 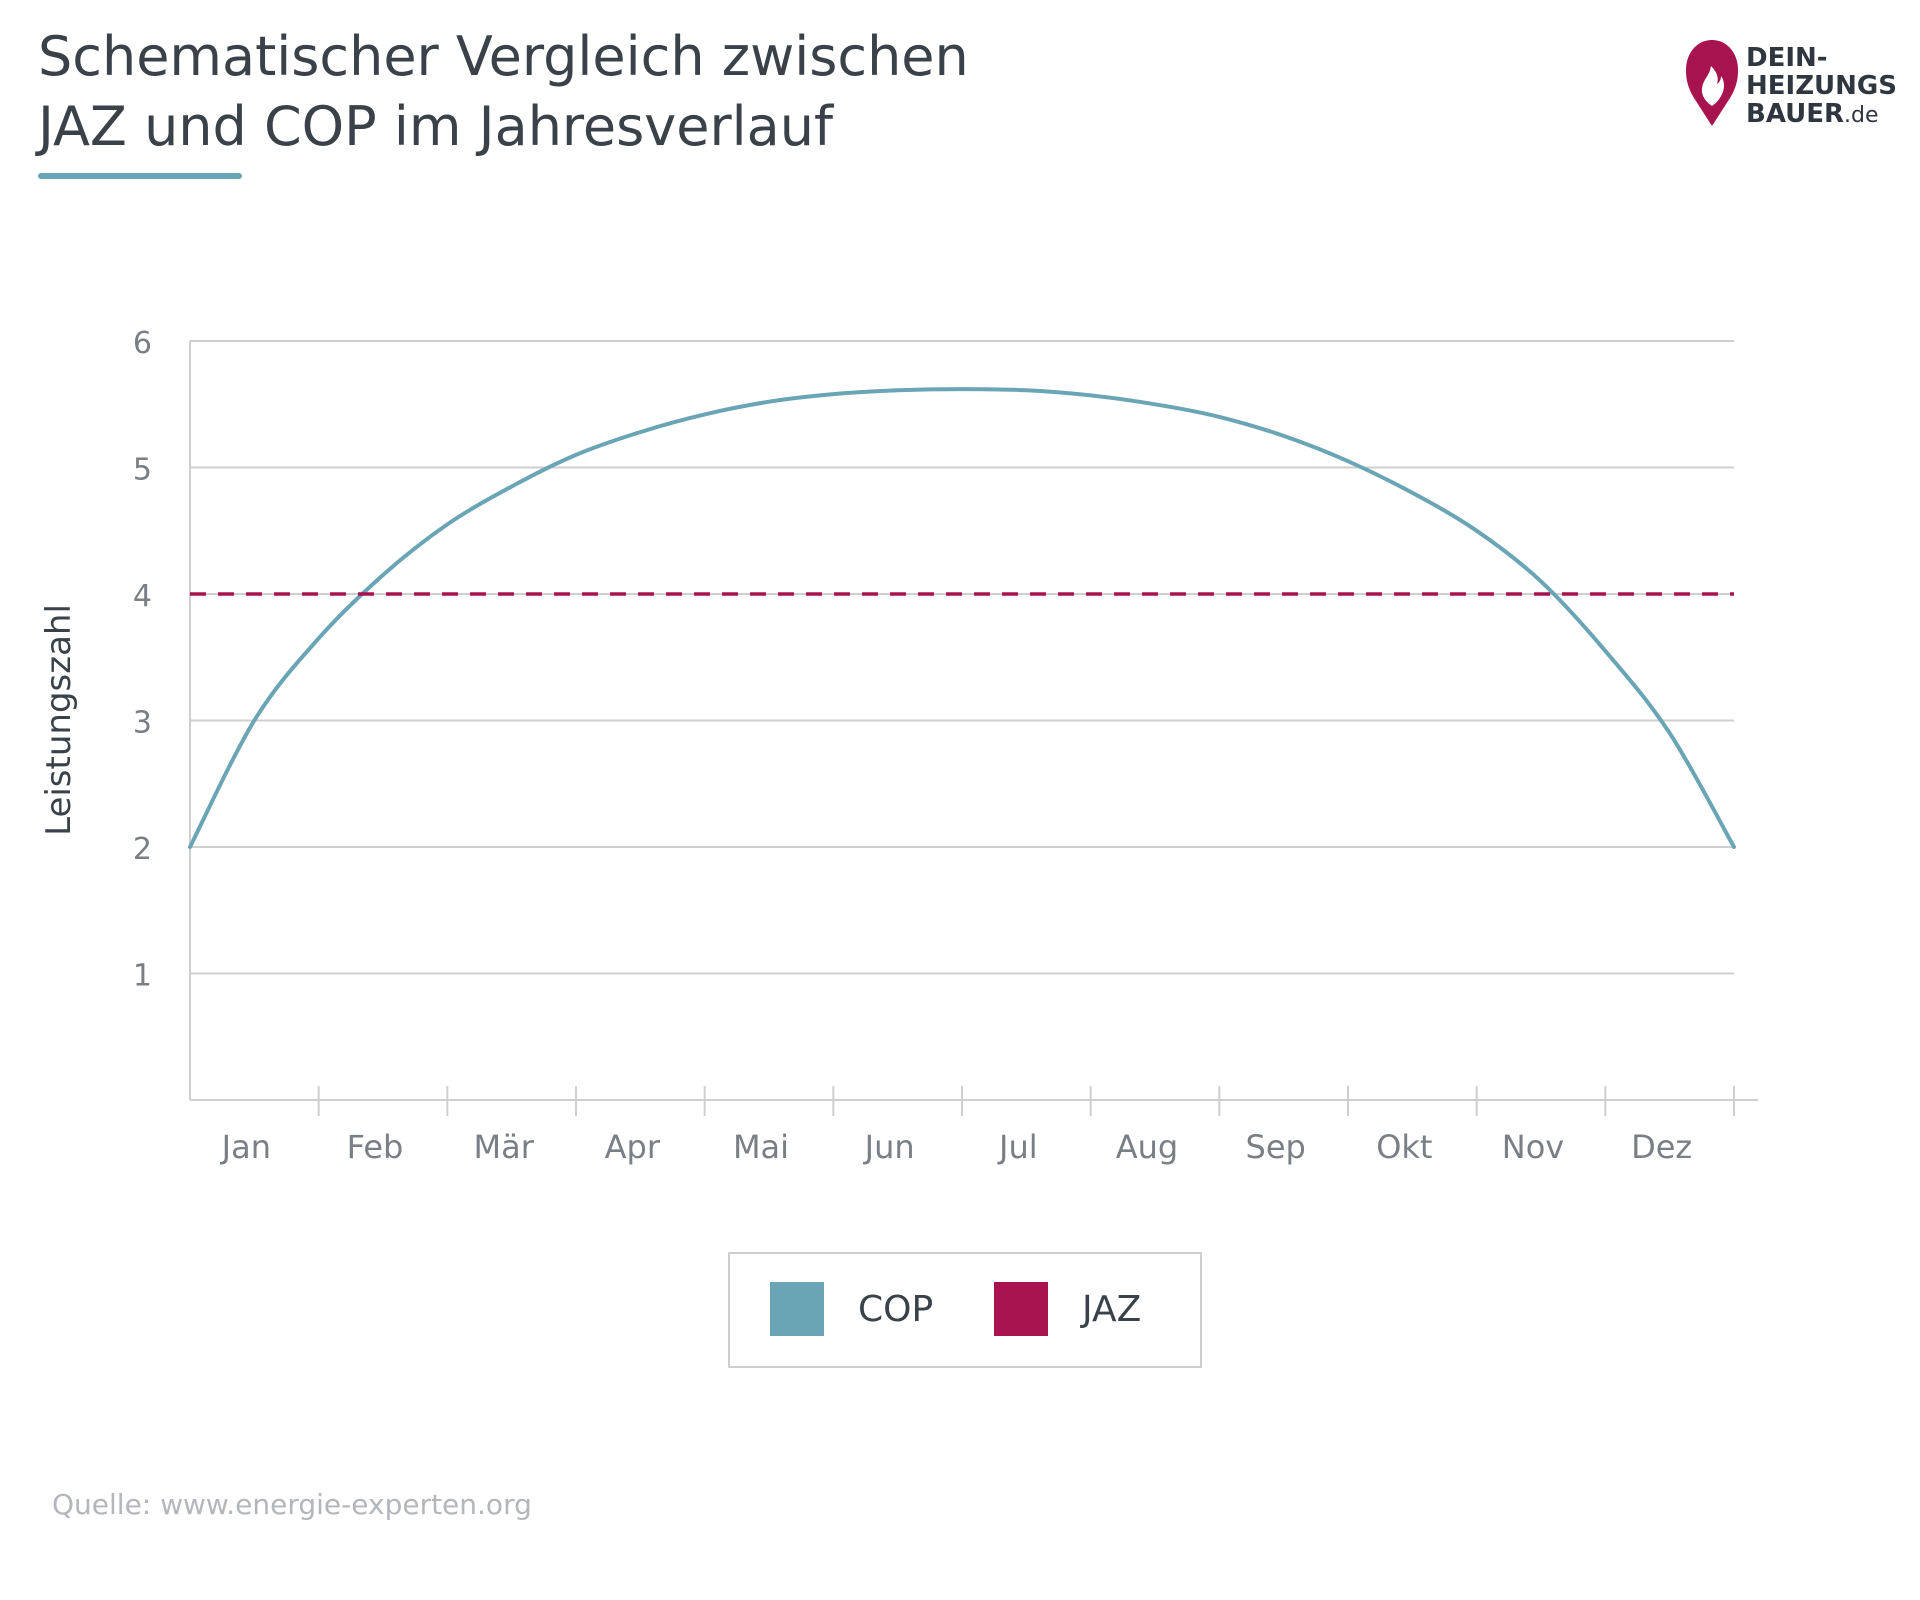 What do you see at coordinates (503, 56) in the screenshot?
I see `chart-title-line-1: Schematischer Vergleich zwischen` at bounding box center [503, 56].